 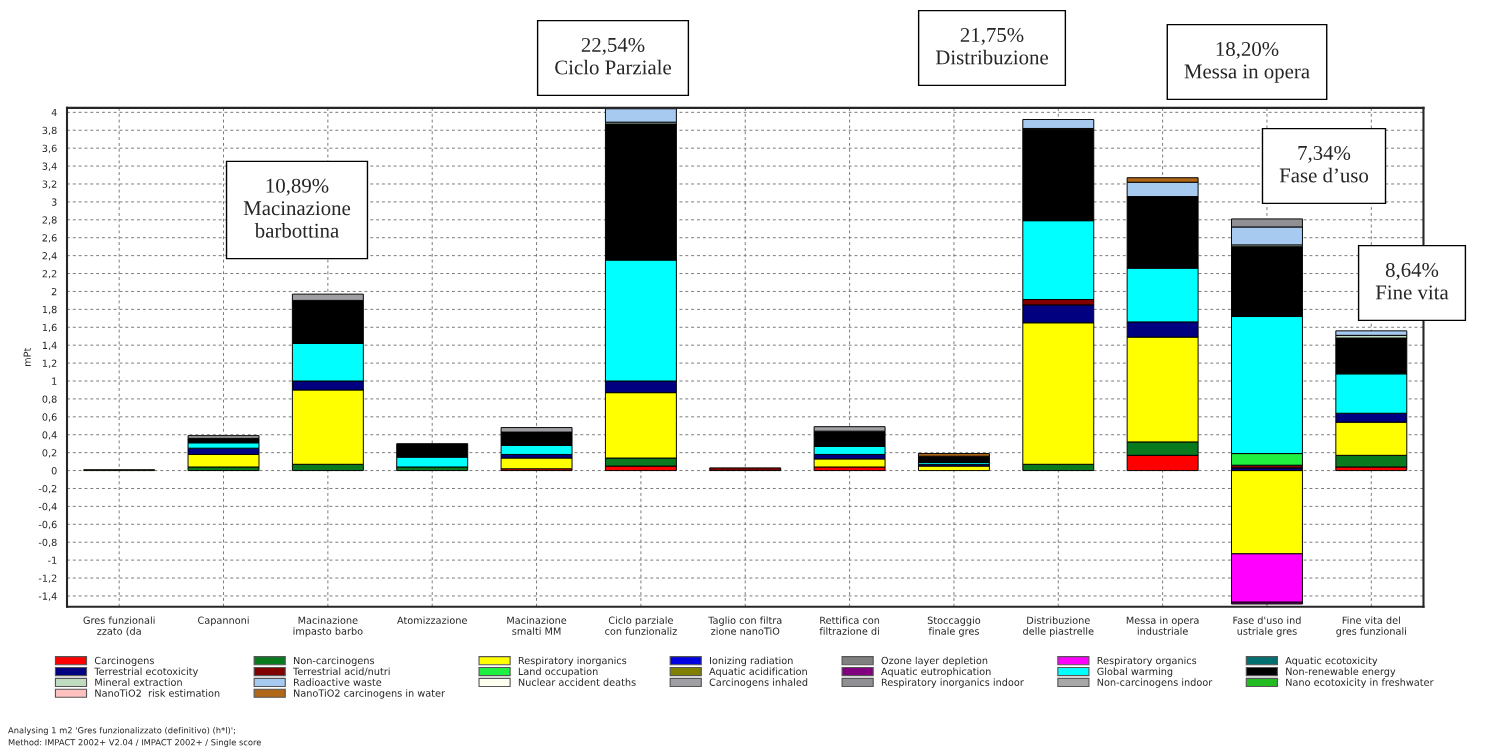 What do you see at coordinates (54, 381) in the screenshot?
I see `y-tick-label: 1` at bounding box center [54, 381].